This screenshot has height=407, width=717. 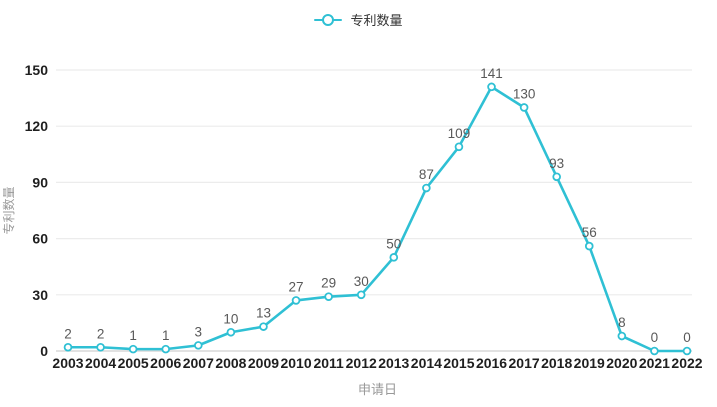 What do you see at coordinates (654, 363) in the screenshot?
I see `x-tick-label: 2021` at bounding box center [654, 363].